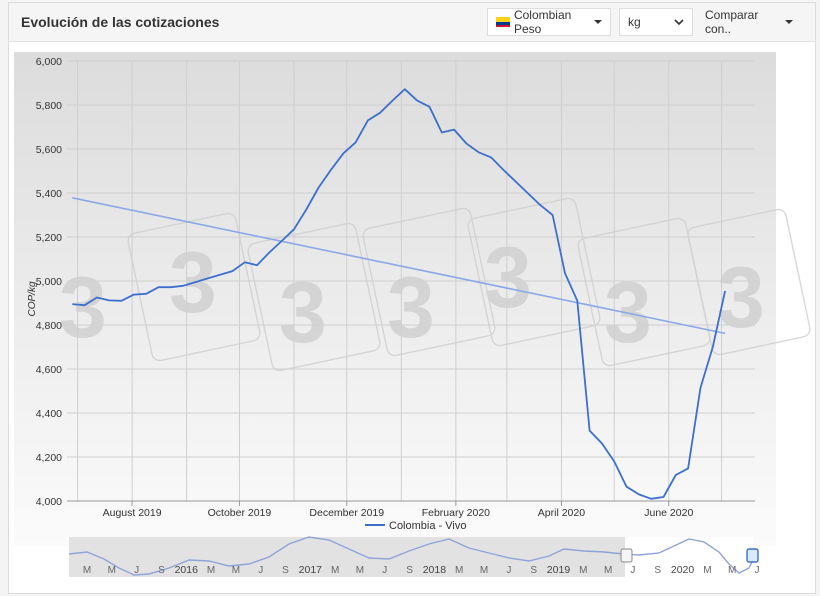 The height and width of the screenshot is (596, 820). Describe the element at coordinates (542, 22) in the screenshot. I see `currency-label: Colombian Peso` at that location.